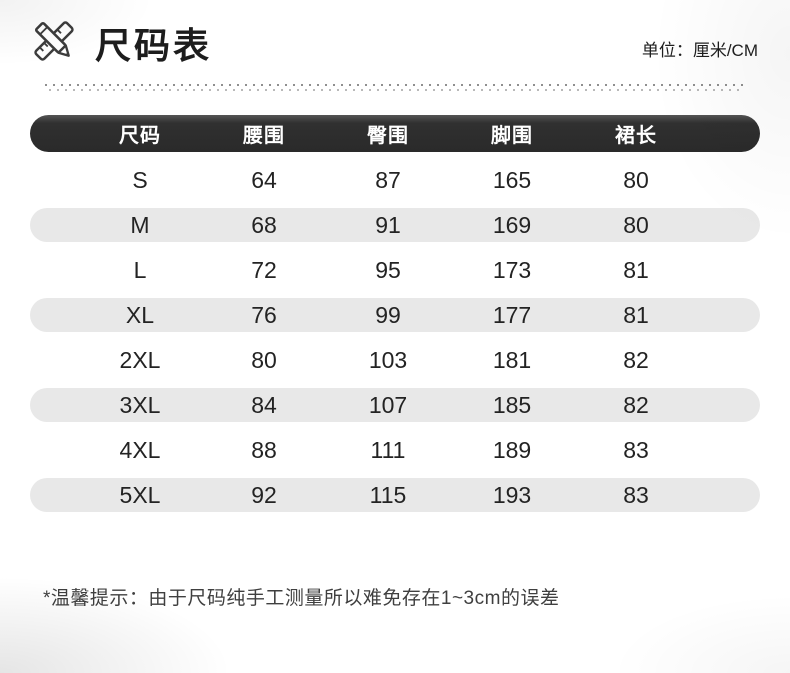 Image resolution: width=790 pixels, height=673 pixels. What do you see at coordinates (264, 136) in the screenshot?
I see `column-header-waist: 腰围` at bounding box center [264, 136].